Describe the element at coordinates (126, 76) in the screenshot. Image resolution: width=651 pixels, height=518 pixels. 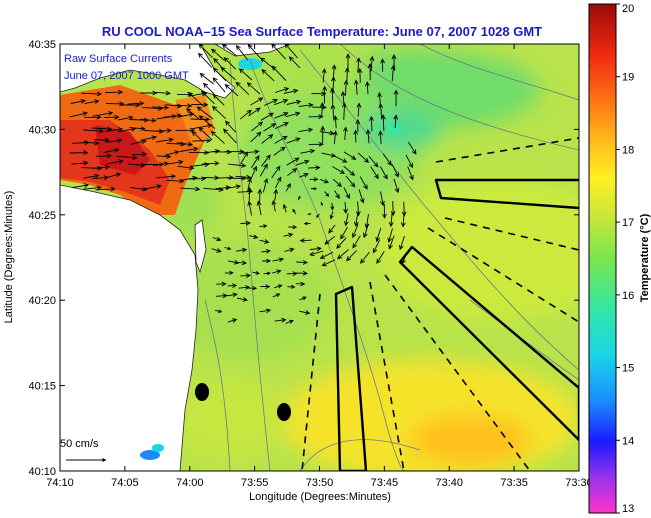
I see `legend-line-2: June 07, 2007 1000 GMT` at that location.